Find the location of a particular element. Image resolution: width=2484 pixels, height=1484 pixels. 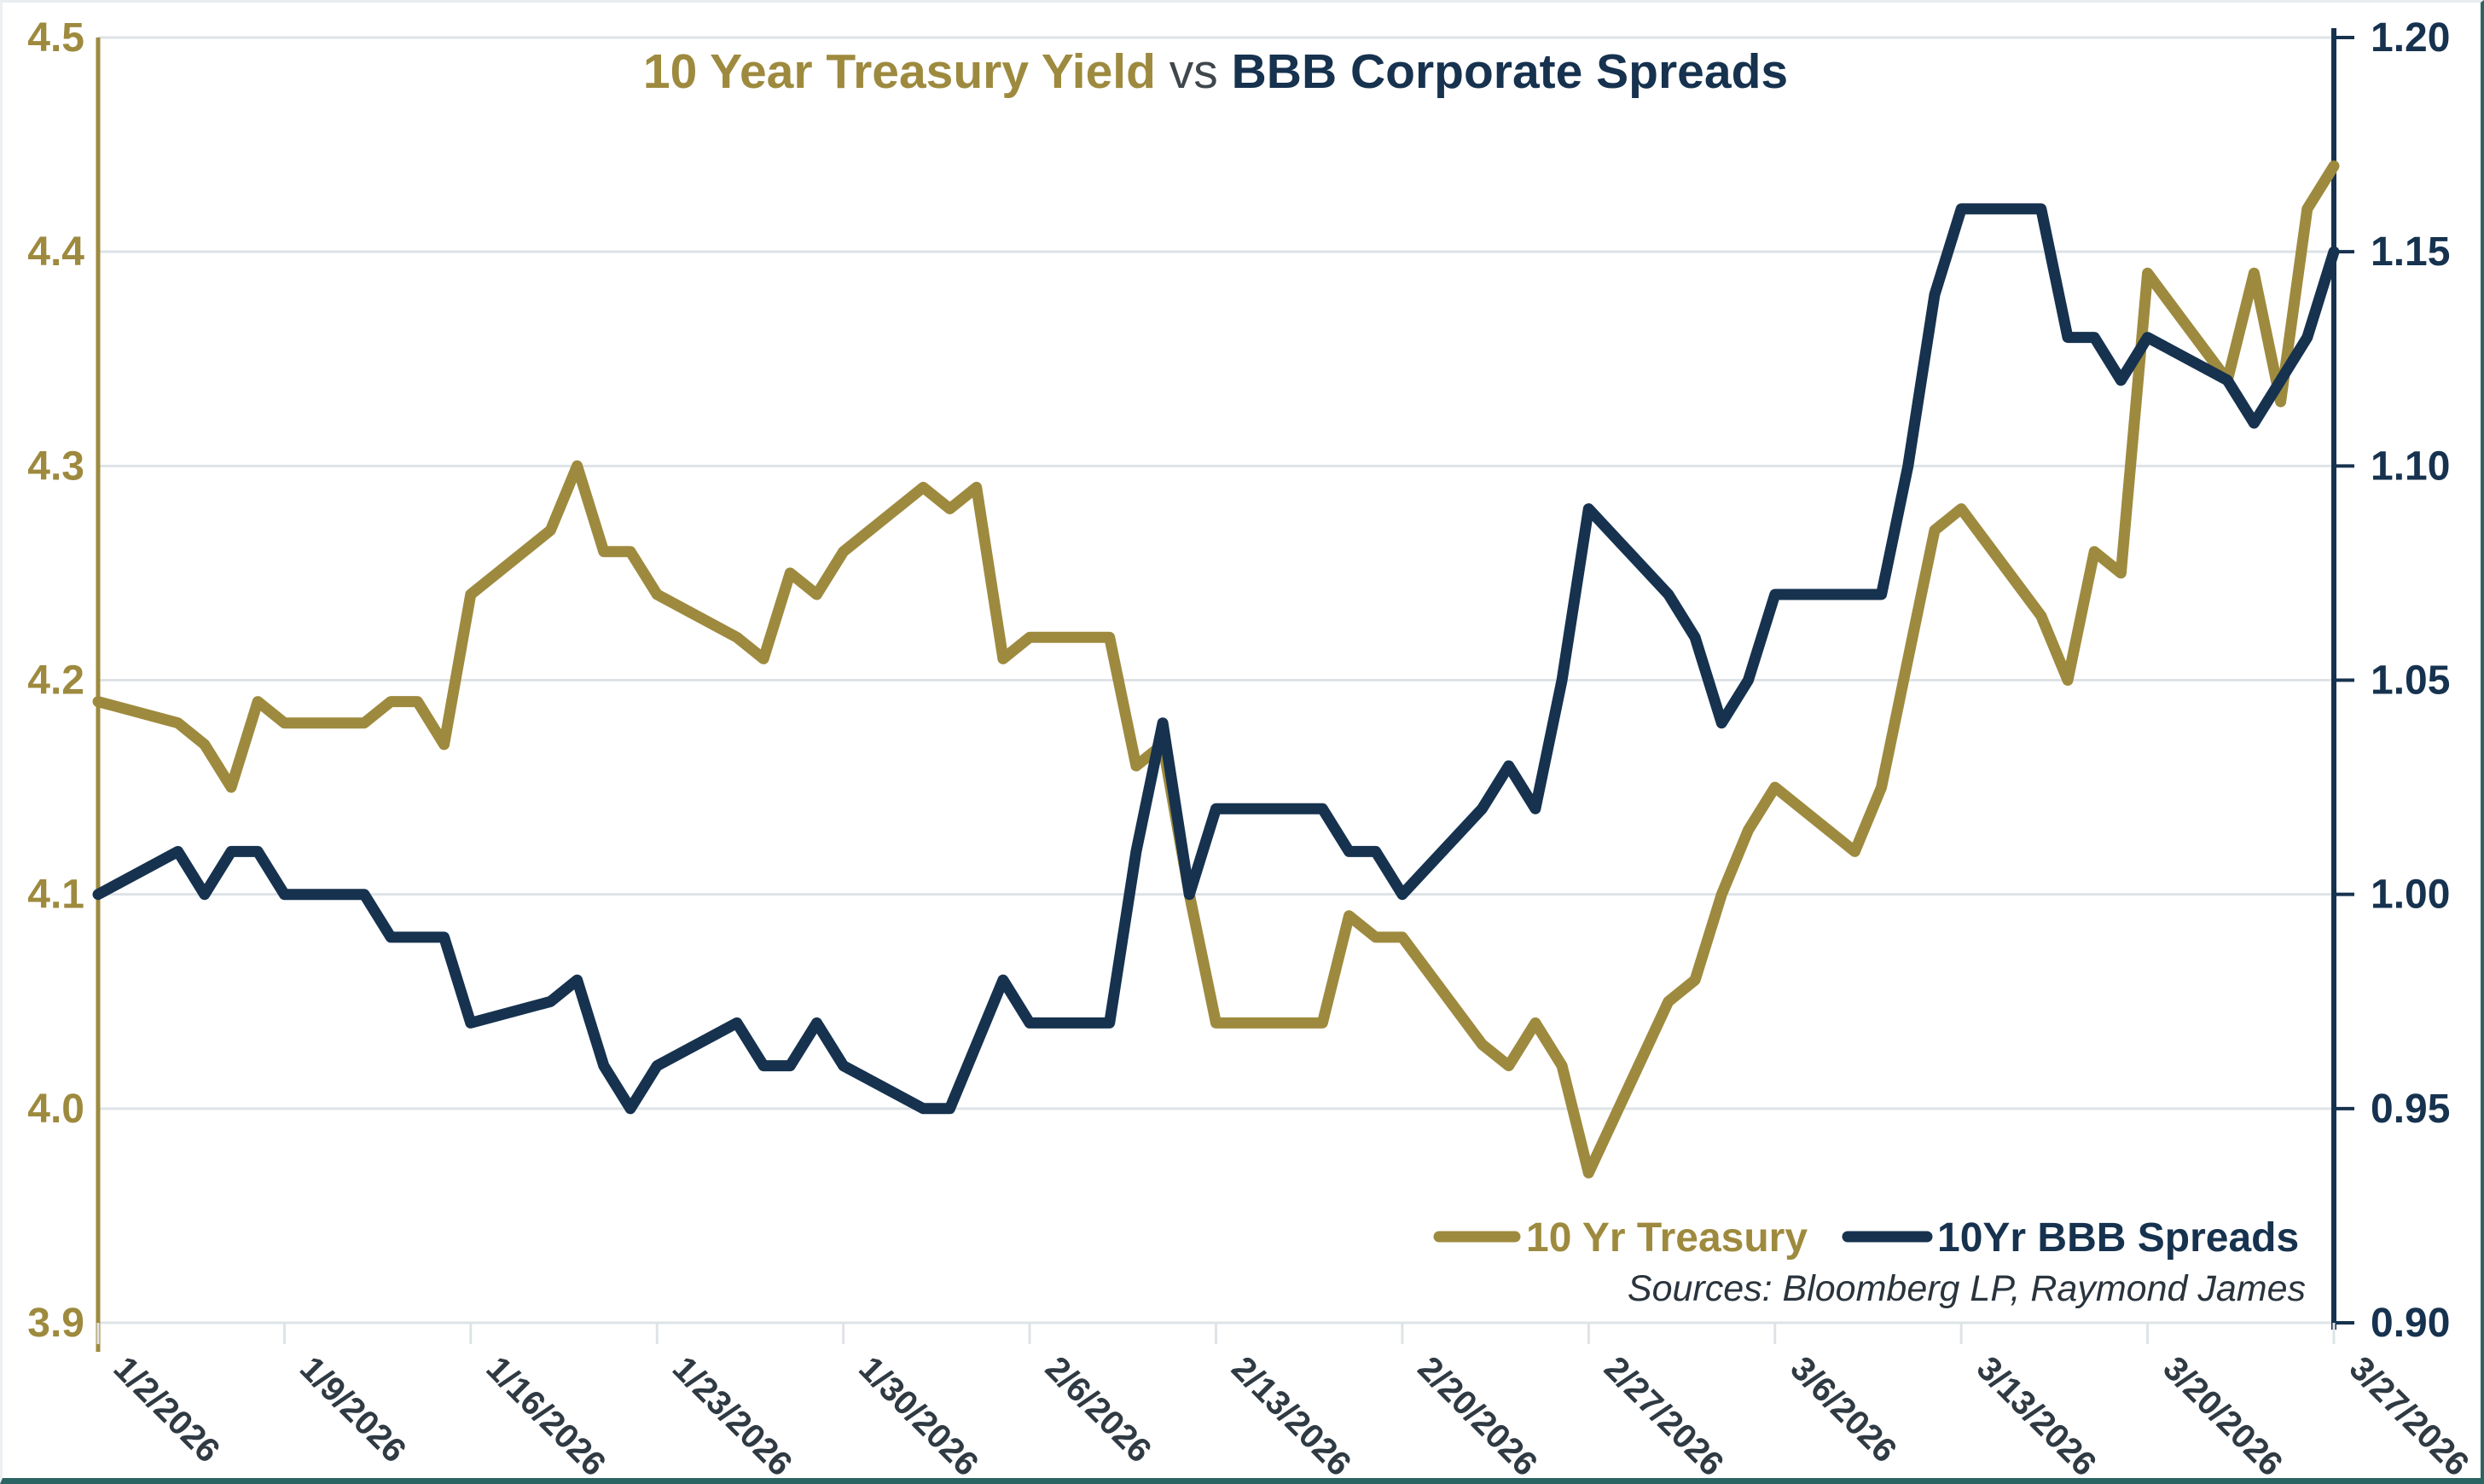

x-axis-tick-label: 2/13/2026 is located at coordinates (1291, 1416).